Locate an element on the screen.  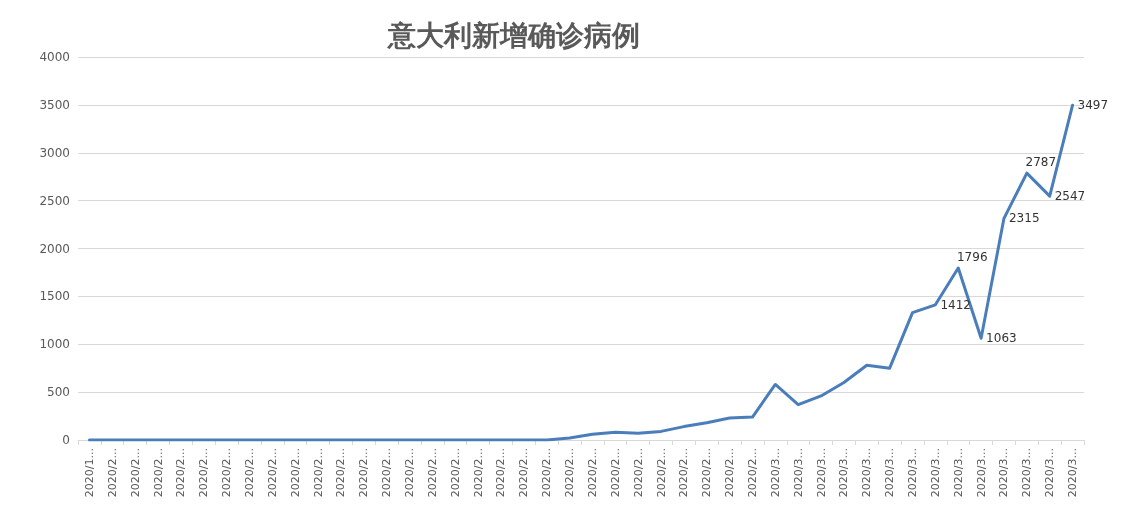
y-tick-label: 1000 is located at coordinates (54, 344).